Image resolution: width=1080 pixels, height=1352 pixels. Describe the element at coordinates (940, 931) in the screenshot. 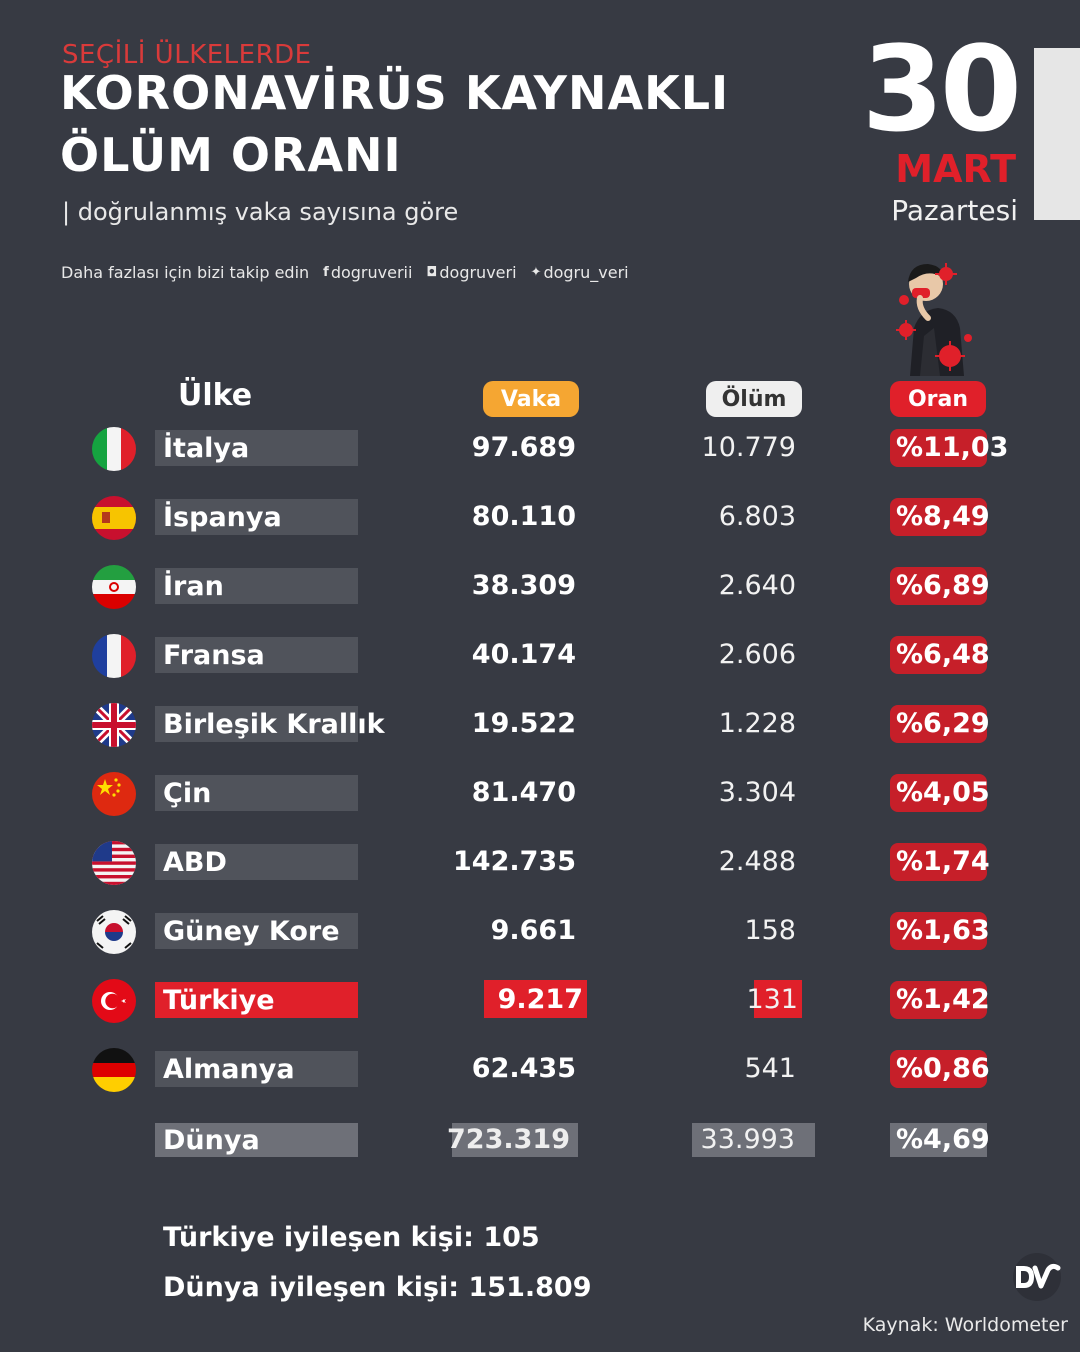

I see `rate-badge: %1,63` at that location.